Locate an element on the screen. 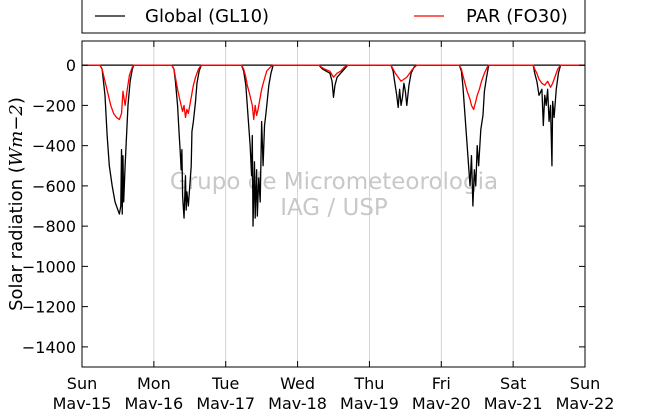  legend-box is located at coordinates (333, 17).